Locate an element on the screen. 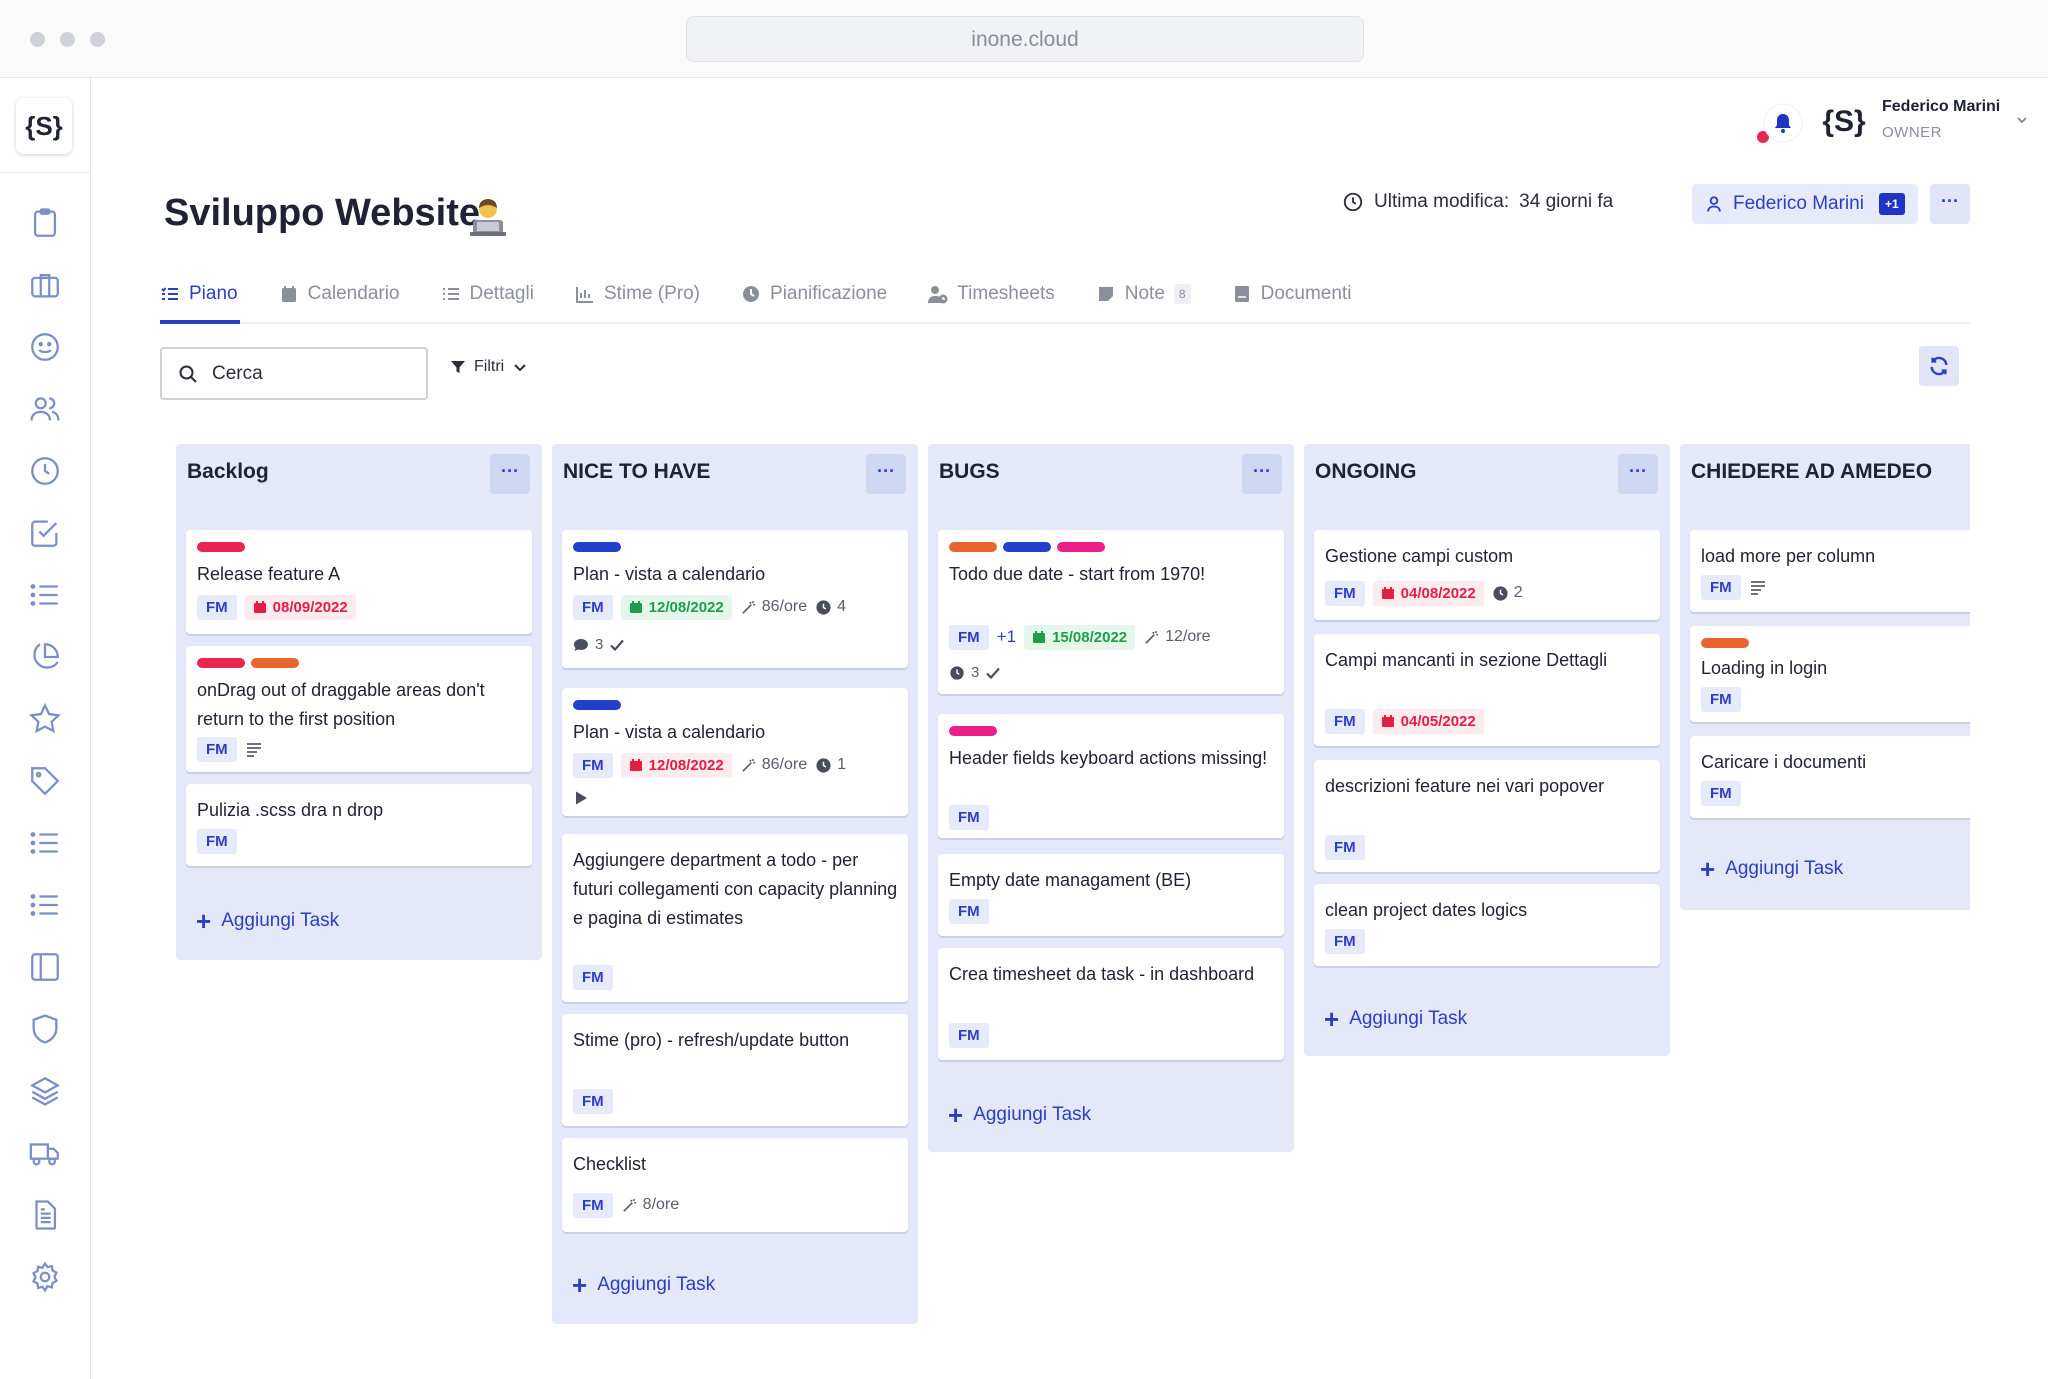 The width and height of the screenshot is (2048, 1379). user-name: Federico Marini is located at coordinates (1941, 106).